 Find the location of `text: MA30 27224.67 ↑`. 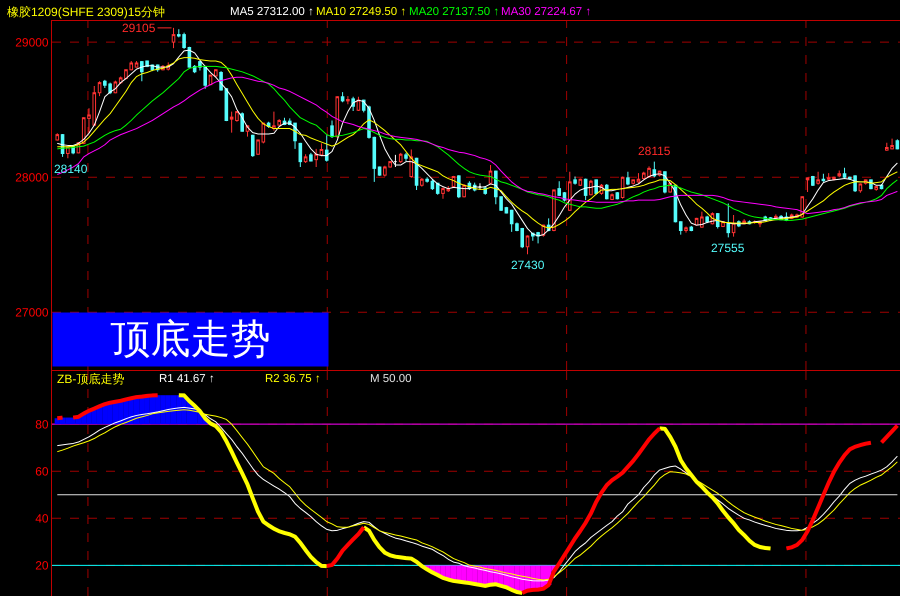

text: MA30 27224.67 ↑ is located at coordinates (546, 12).